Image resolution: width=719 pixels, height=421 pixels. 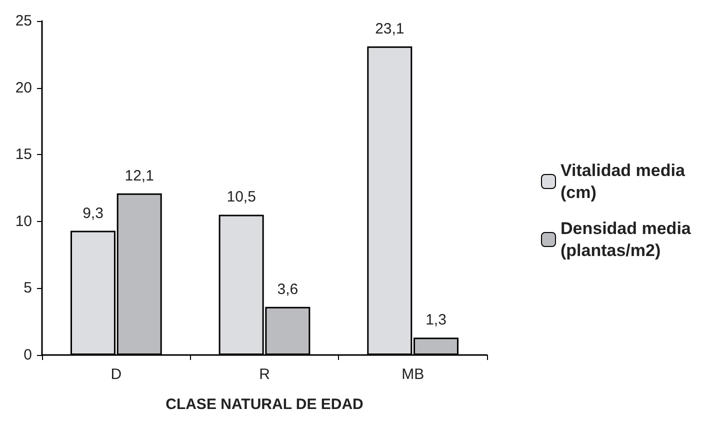 What do you see at coordinates (436, 320) in the screenshot?
I see `data-label: 1,3` at bounding box center [436, 320].